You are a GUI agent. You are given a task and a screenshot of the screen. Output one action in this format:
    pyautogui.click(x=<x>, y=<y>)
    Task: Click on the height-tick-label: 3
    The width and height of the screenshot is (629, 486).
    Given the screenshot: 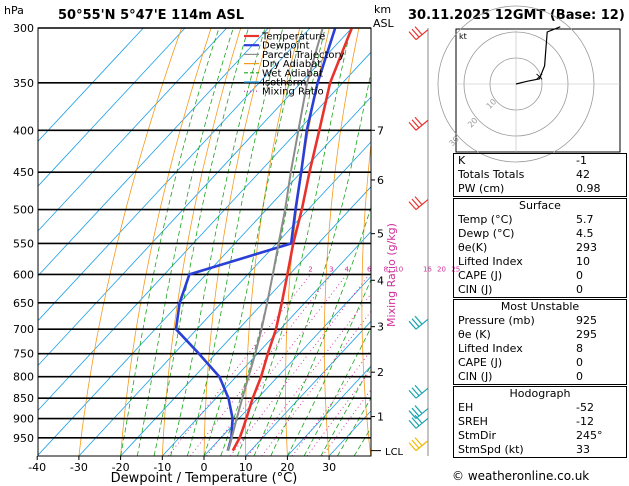 What is the action you would take?
    pyautogui.click(x=380, y=327)
    